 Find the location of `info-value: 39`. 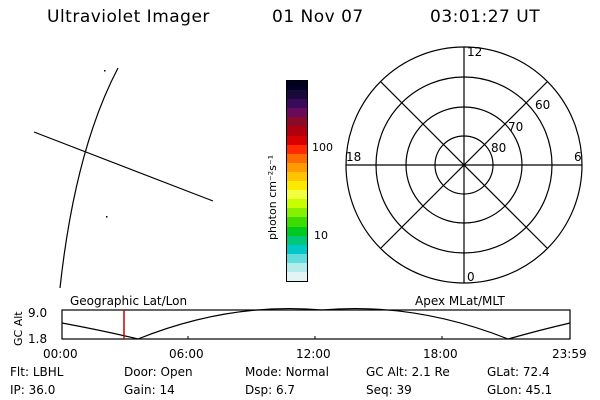

info-value: 39 is located at coordinates (404, 390).